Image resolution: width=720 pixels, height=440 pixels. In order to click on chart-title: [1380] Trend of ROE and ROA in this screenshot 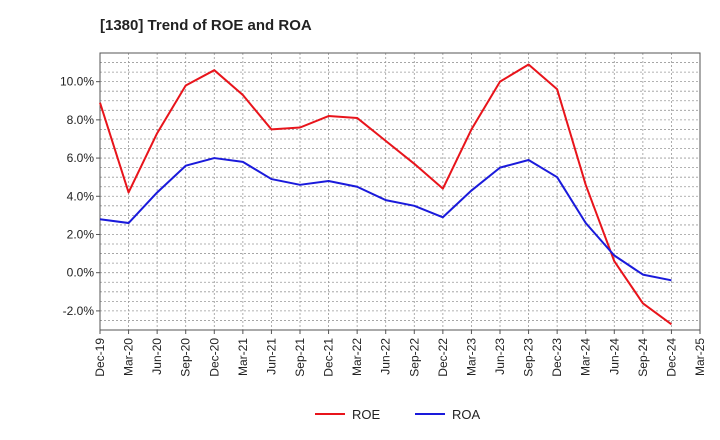, I will do `click(206, 25)`.